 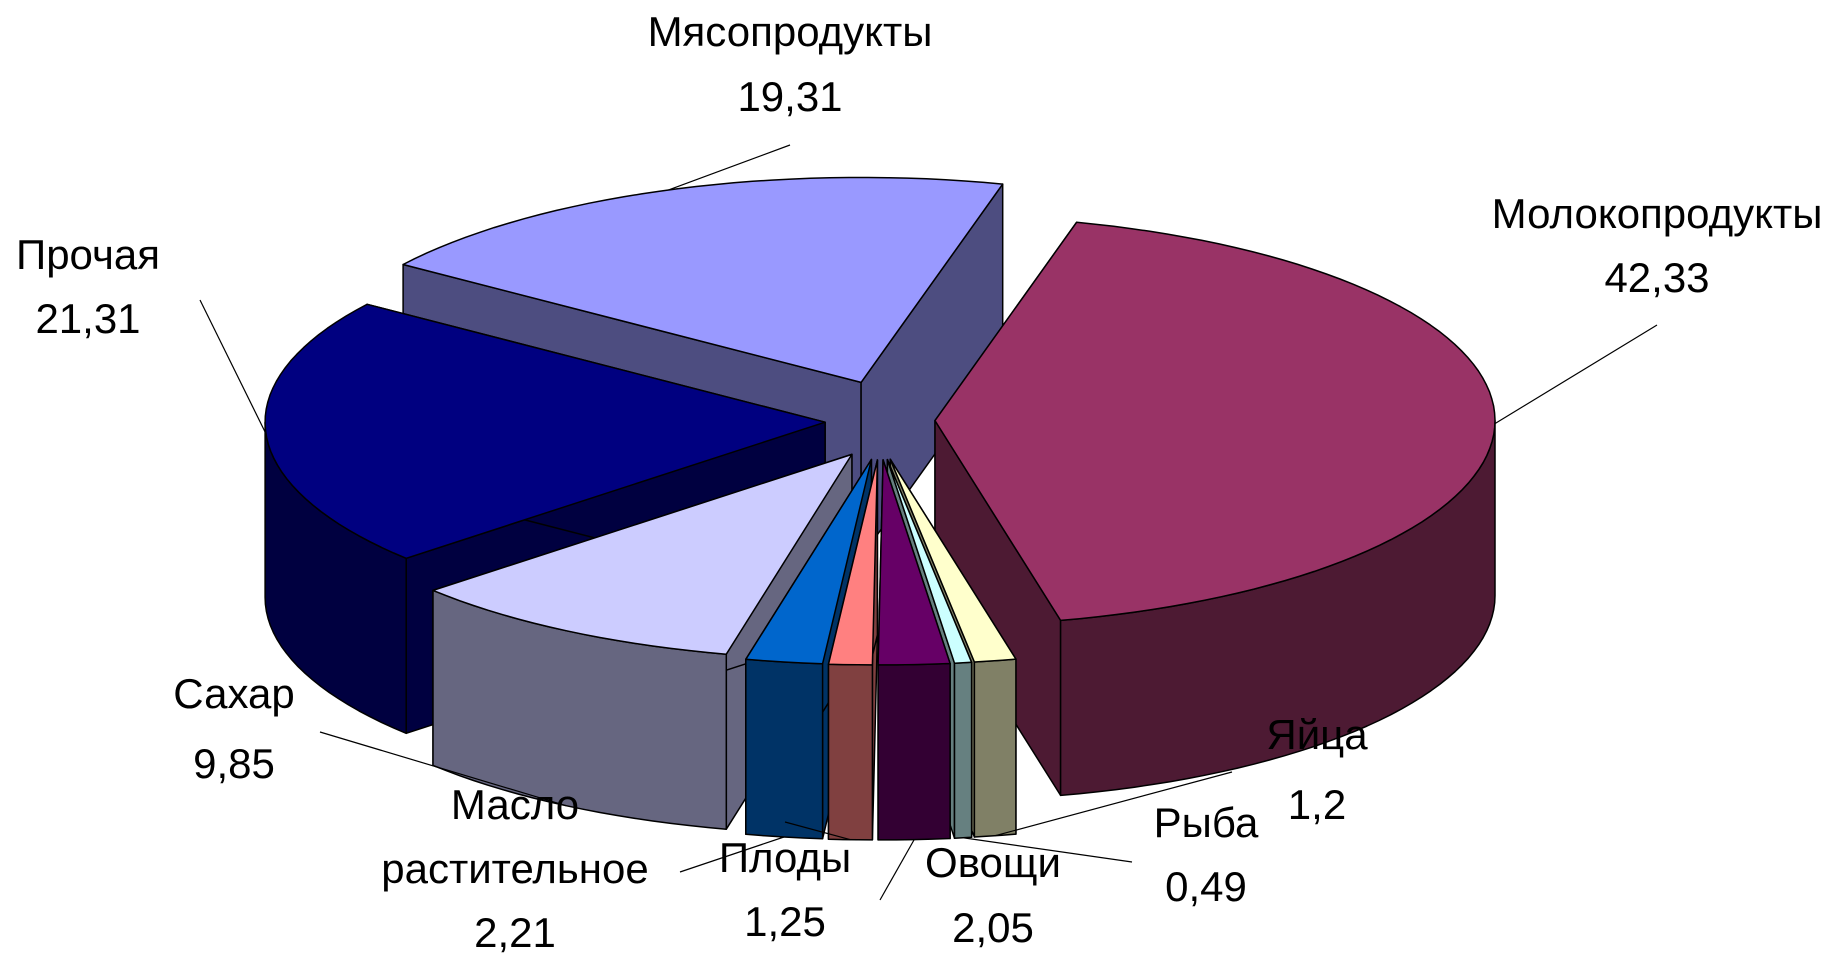 What do you see at coordinates (234, 763) in the screenshot?
I see `value-label: 9,85` at bounding box center [234, 763].